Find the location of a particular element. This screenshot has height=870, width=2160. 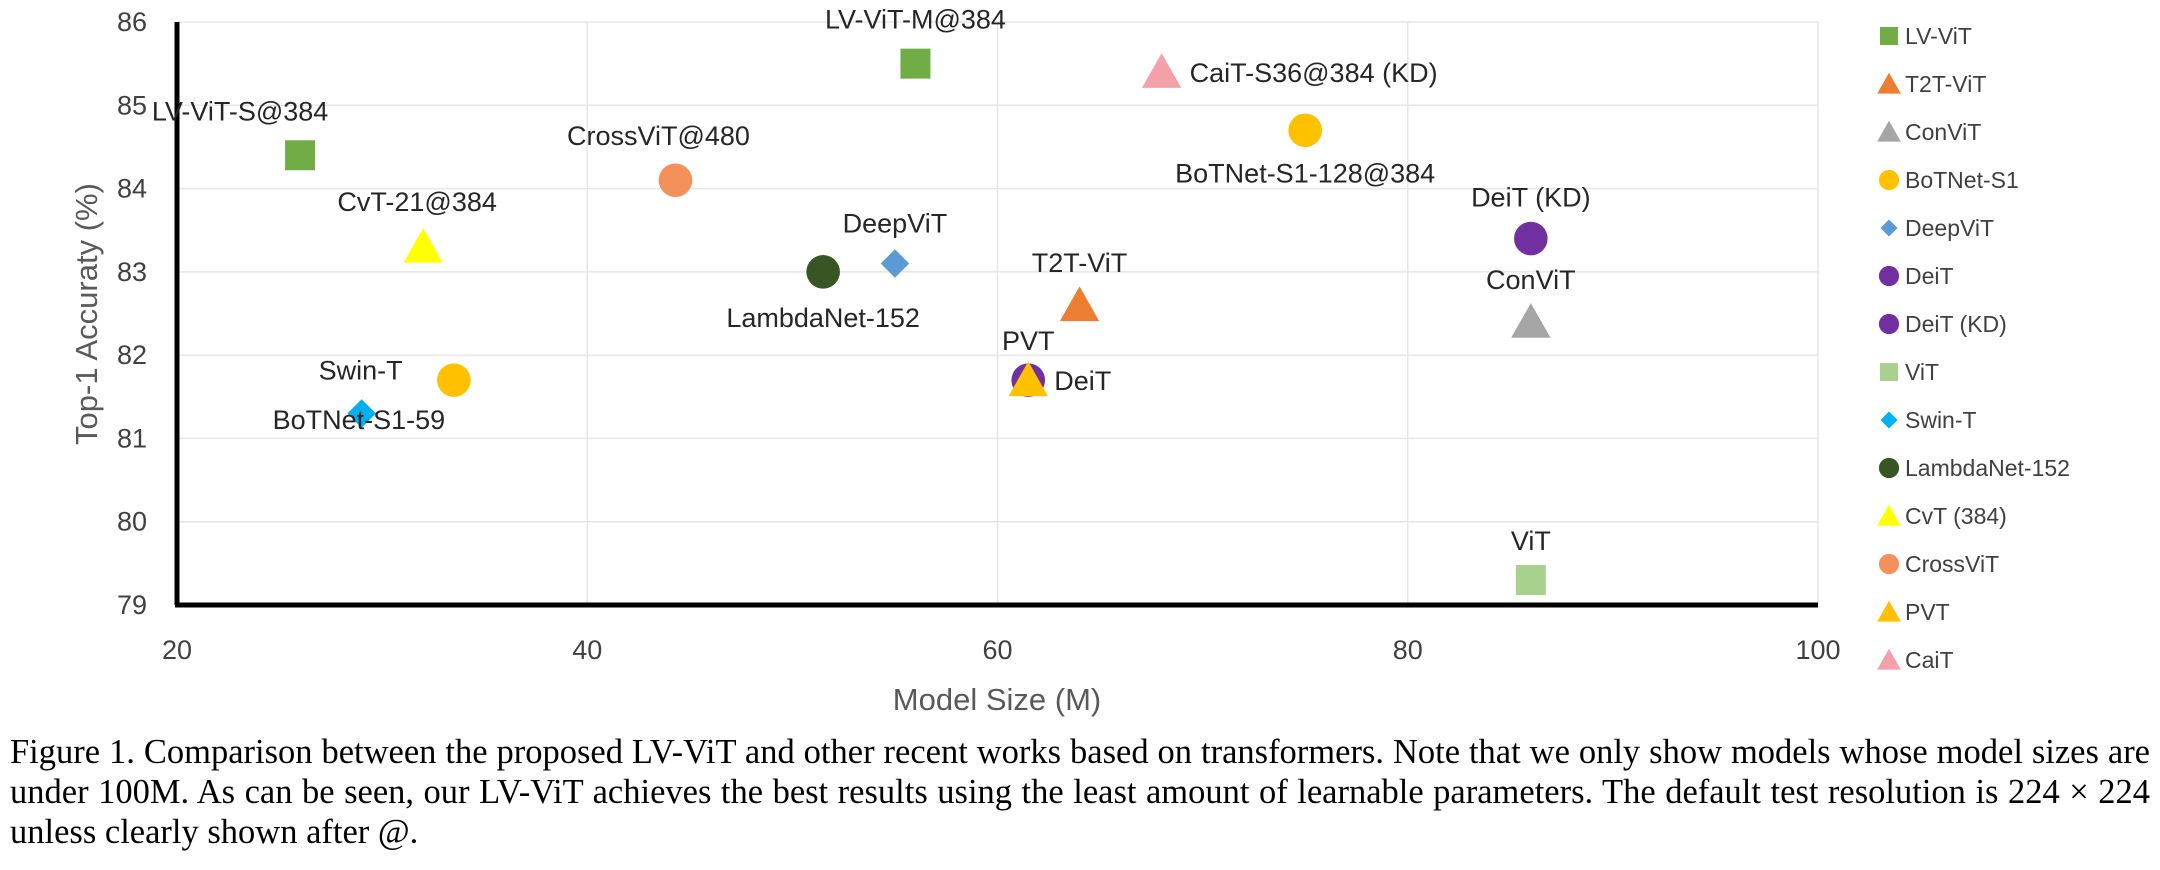

legend-item-convit: ConViT is located at coordinates (1929, 132).